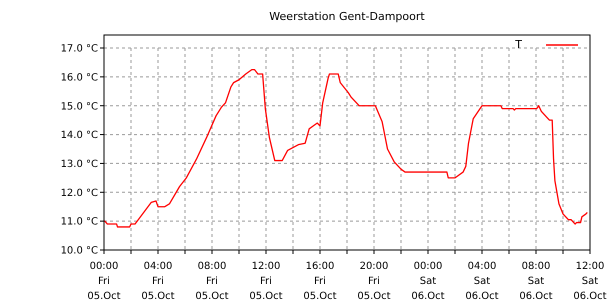 This screenshot has width=610, height=300. Describe the element at coordinates (79, 193) in the screenshot. I see `y-tick-label: 12.0 °C` at that location.